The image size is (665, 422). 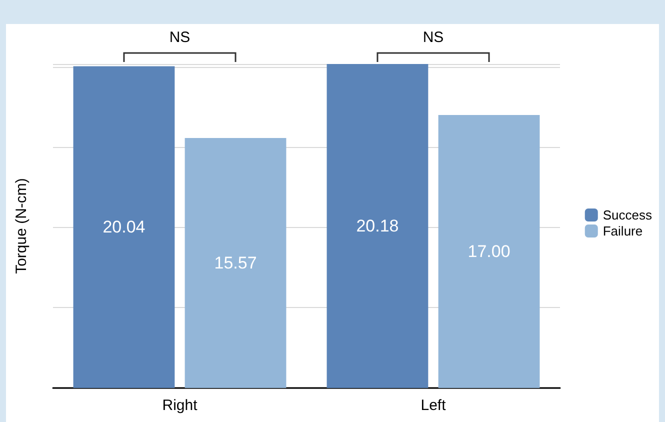 I want to click on x-tick-label: Left, so click(x=433, y=405).